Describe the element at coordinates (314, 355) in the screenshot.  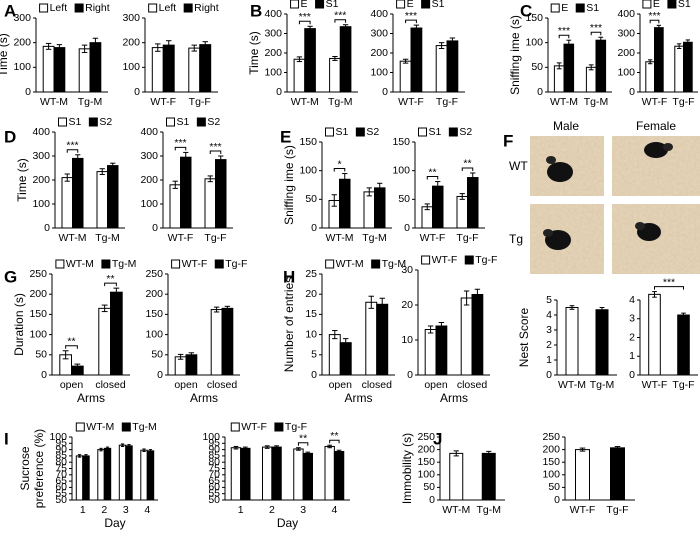
I see `y-tick-label: 5` at that location.